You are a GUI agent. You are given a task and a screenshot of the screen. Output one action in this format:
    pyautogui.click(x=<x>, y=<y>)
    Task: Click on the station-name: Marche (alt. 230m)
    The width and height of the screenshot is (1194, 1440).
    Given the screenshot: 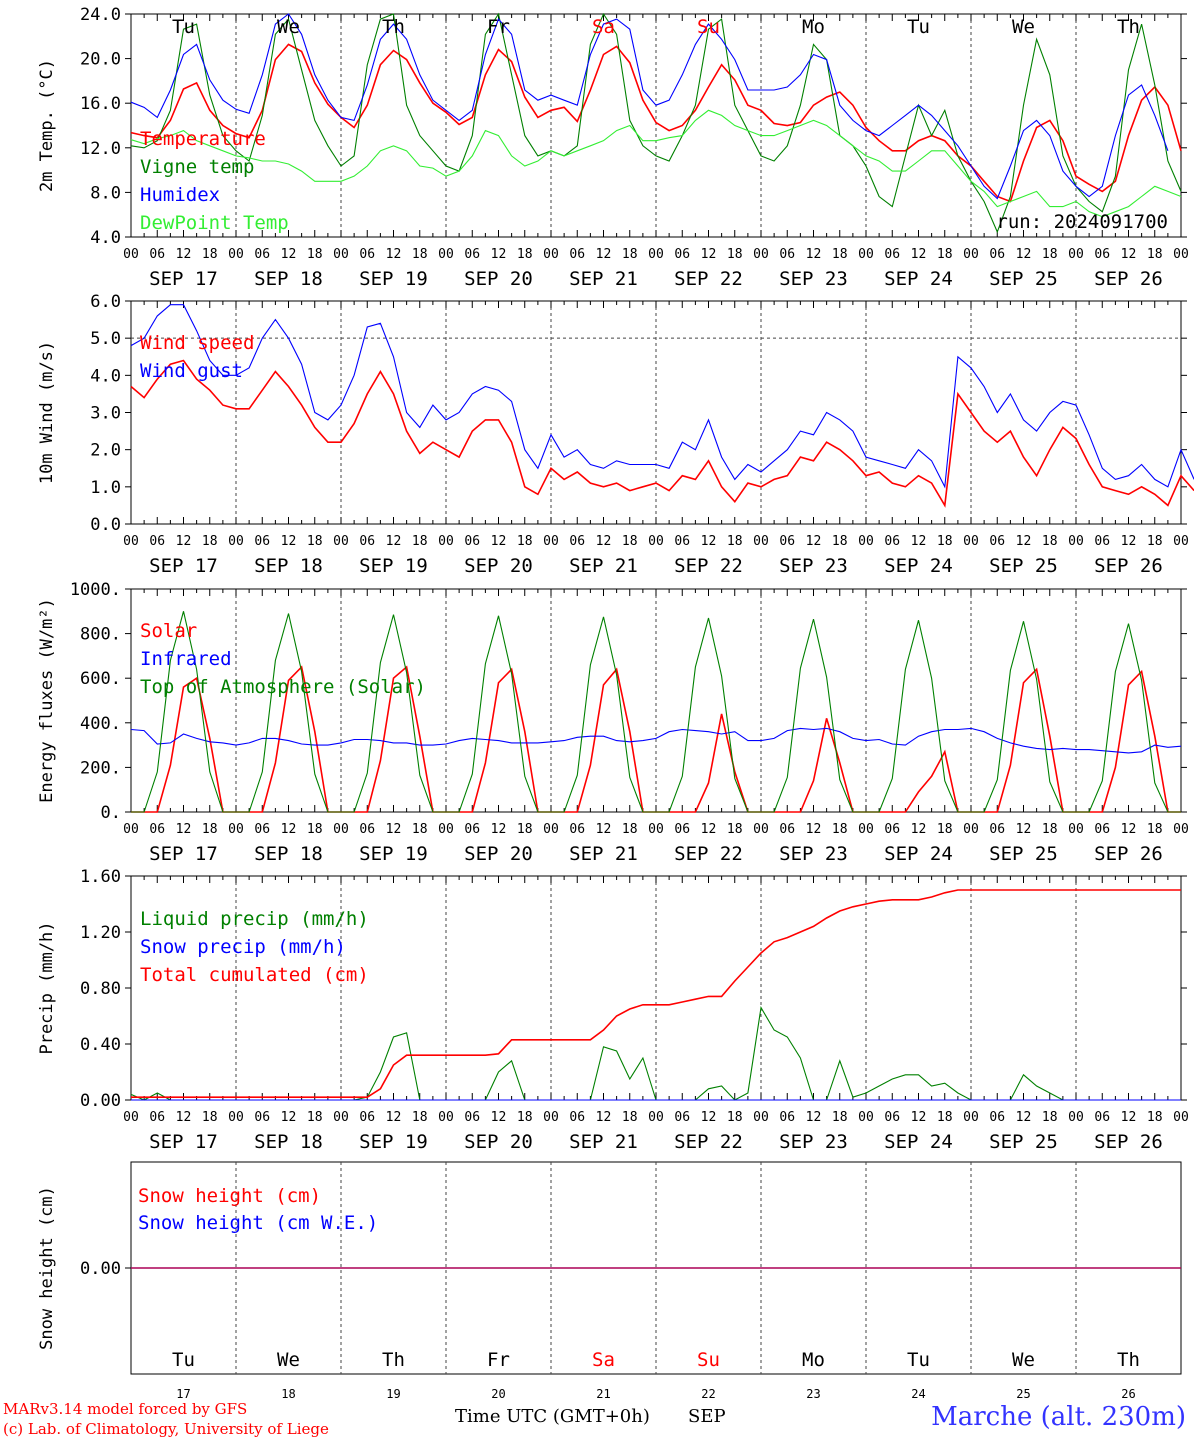 What is the action you would take?
    pyautogui.click(x=1058, y=1417)
    